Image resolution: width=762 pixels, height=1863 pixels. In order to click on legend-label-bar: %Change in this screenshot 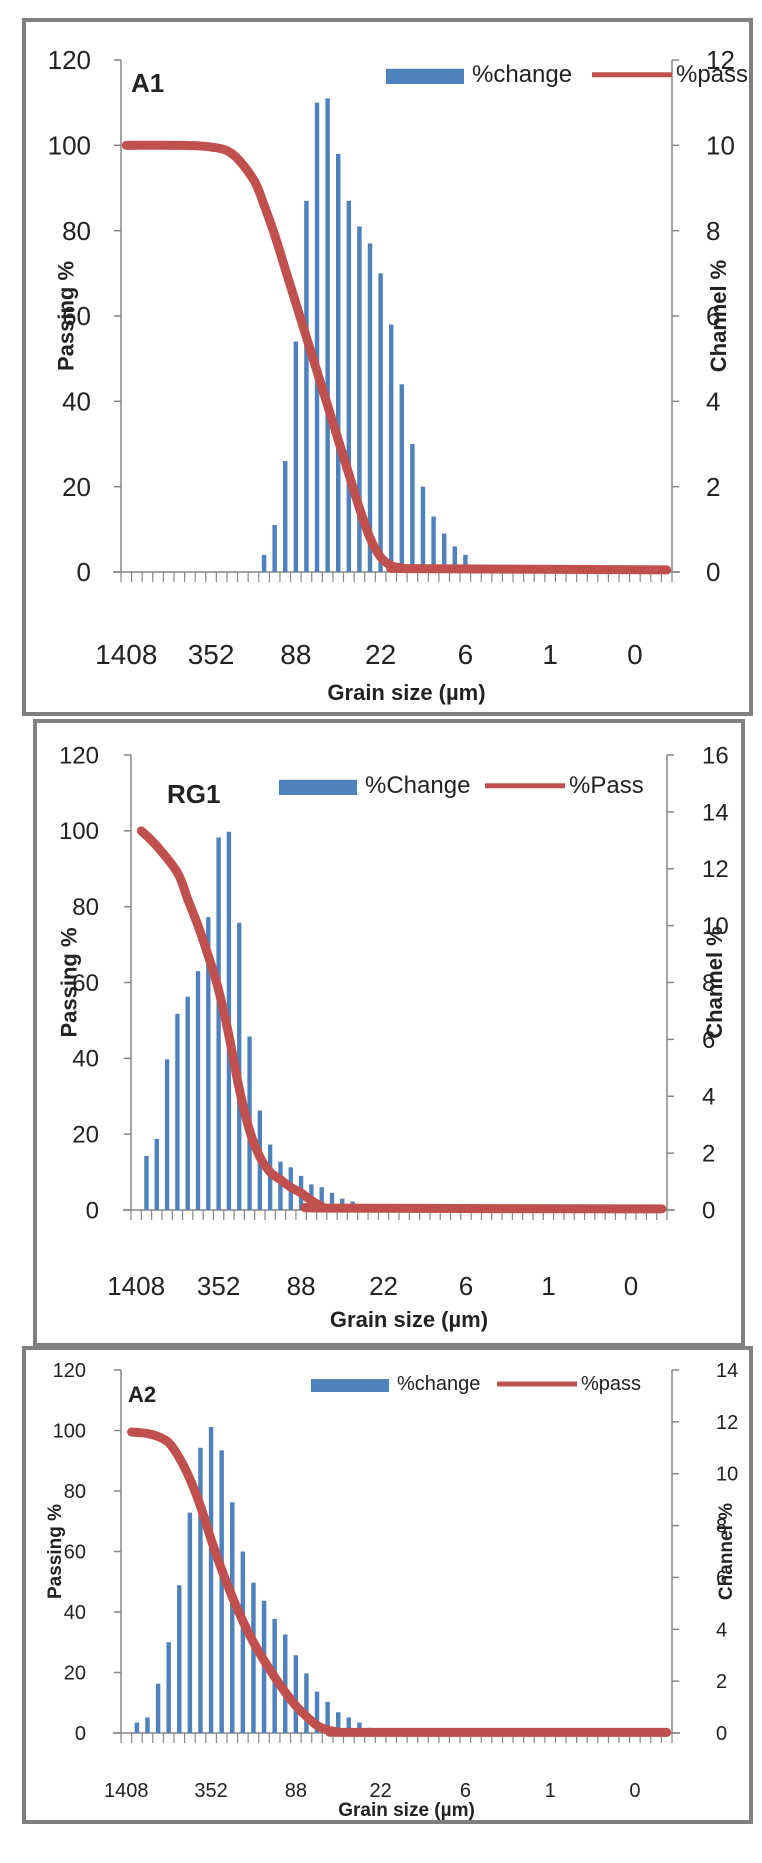, I will do `click(417, 785)`.